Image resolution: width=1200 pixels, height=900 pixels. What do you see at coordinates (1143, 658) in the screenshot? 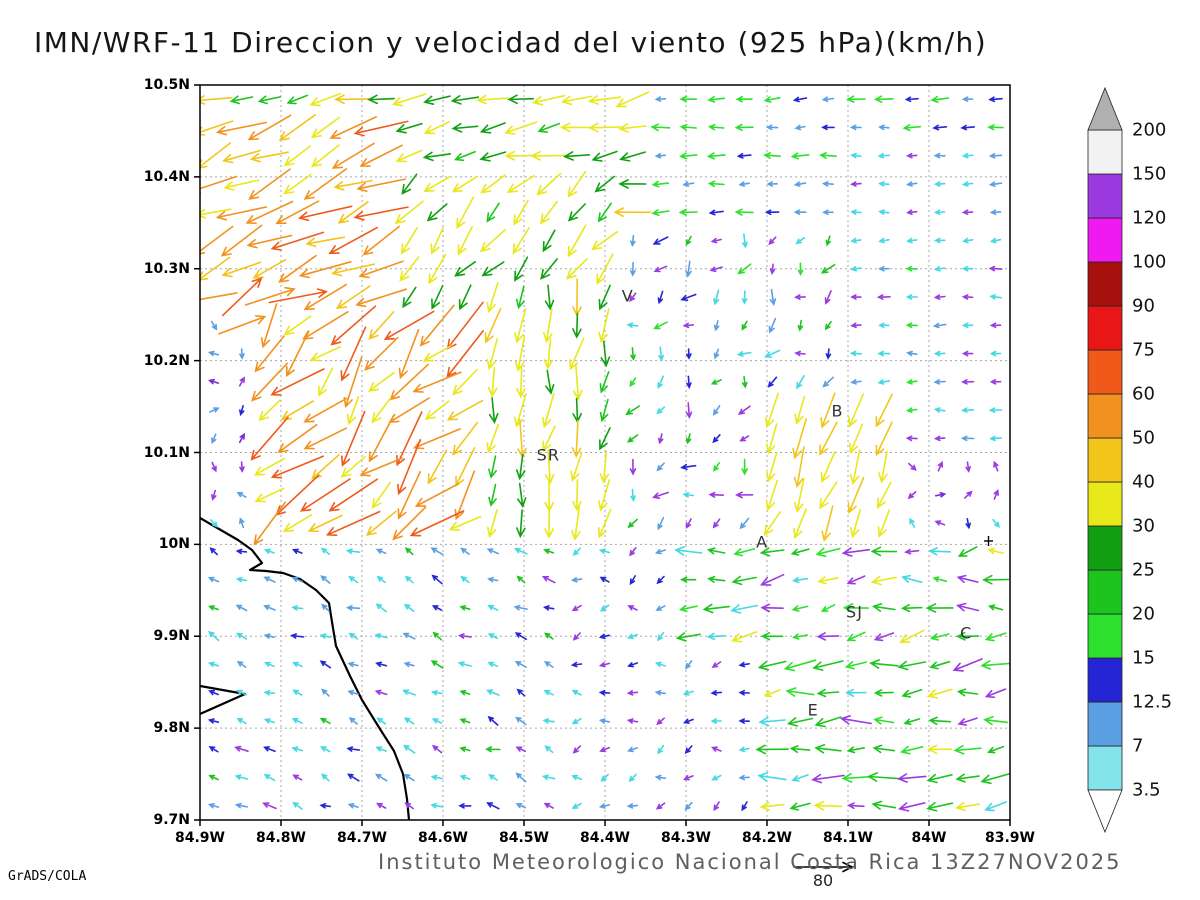
I see `colorbar-label: 15` at bounding box center [1143, 658].